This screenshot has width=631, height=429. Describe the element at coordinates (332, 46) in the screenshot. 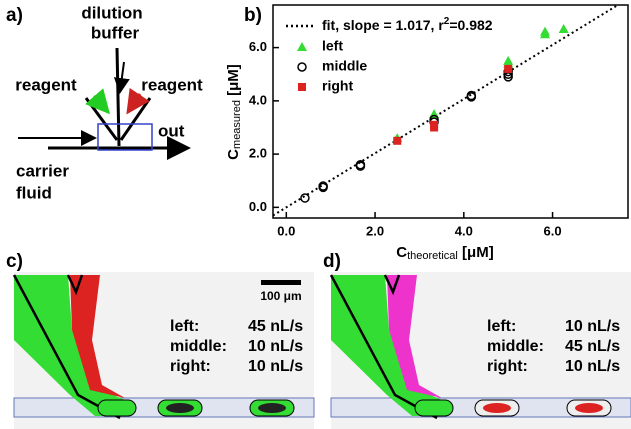

I see `legend-label: left` at that location.